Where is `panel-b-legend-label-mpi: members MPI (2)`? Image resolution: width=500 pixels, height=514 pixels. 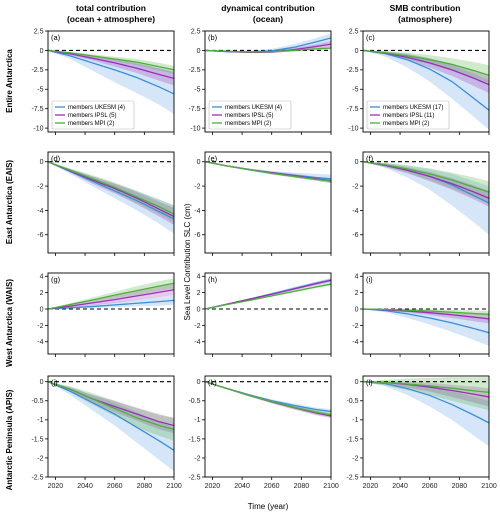
panel-b-legend-label-mpi: members MPI (2) is located at coordinates (248, 124).